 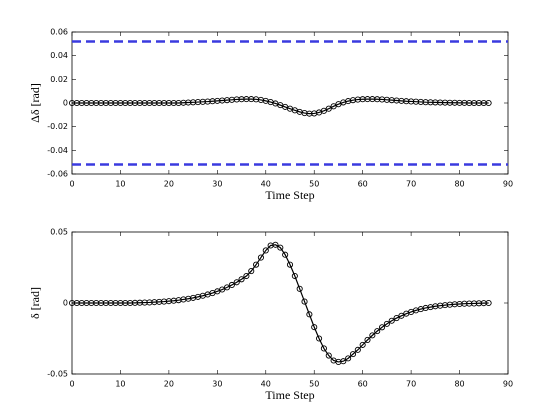 I want to click on y-tick-label: -0.02, so click(x=57, y=126).